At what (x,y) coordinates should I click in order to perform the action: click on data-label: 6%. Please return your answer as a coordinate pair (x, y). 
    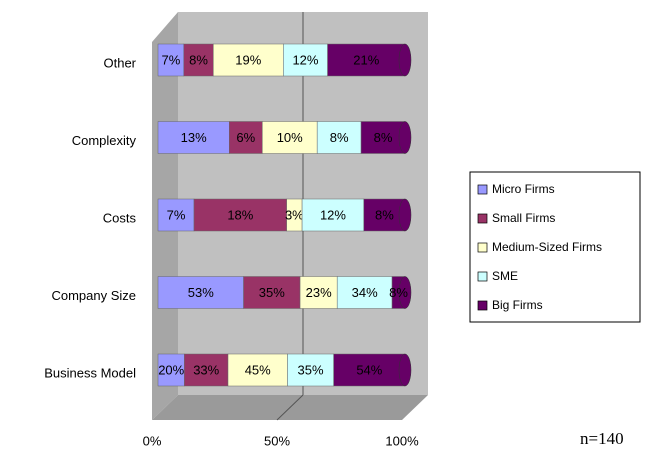
    Looking at the image, I should click on (245, 137).